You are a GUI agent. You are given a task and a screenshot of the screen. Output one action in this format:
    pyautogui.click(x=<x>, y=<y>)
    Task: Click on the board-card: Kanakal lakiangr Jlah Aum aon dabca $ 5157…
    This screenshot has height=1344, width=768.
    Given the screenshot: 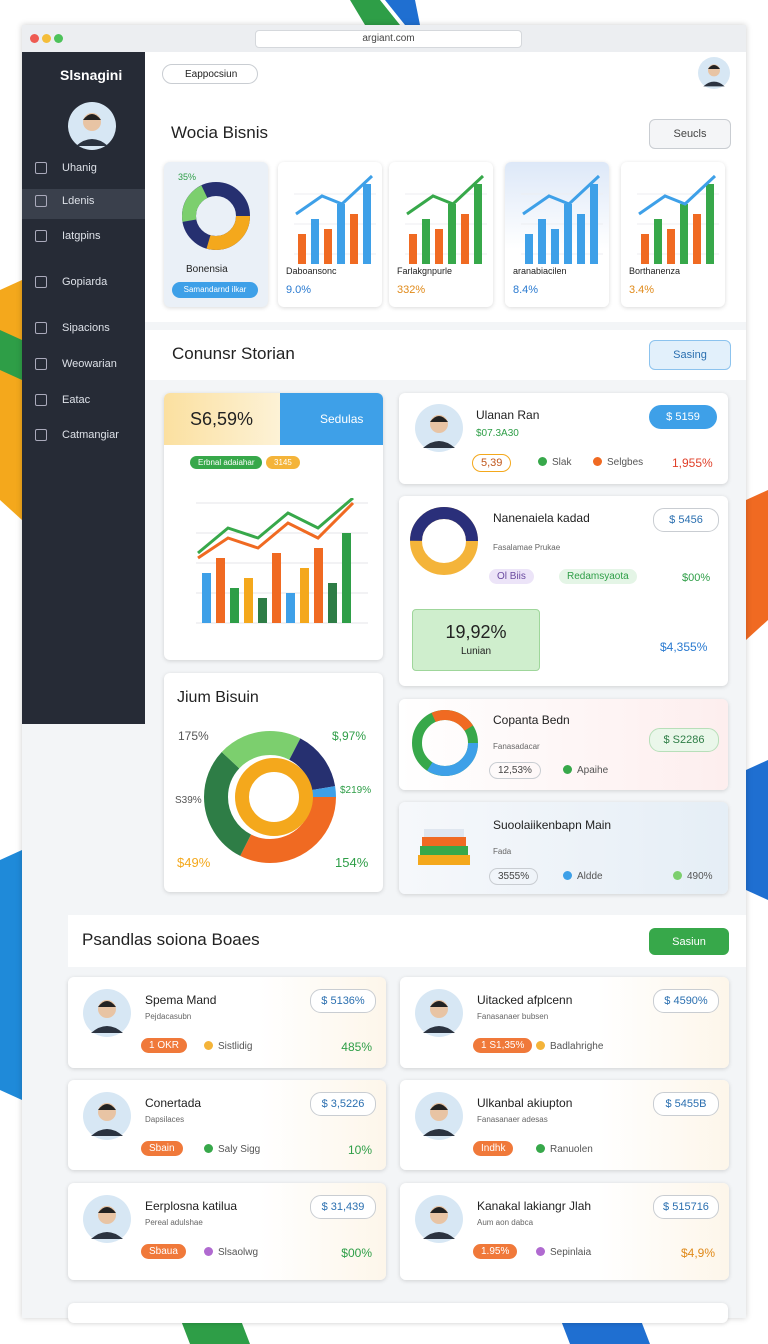 What is the action you would take?
    pyautogui.click(x=564, y=1231)
    